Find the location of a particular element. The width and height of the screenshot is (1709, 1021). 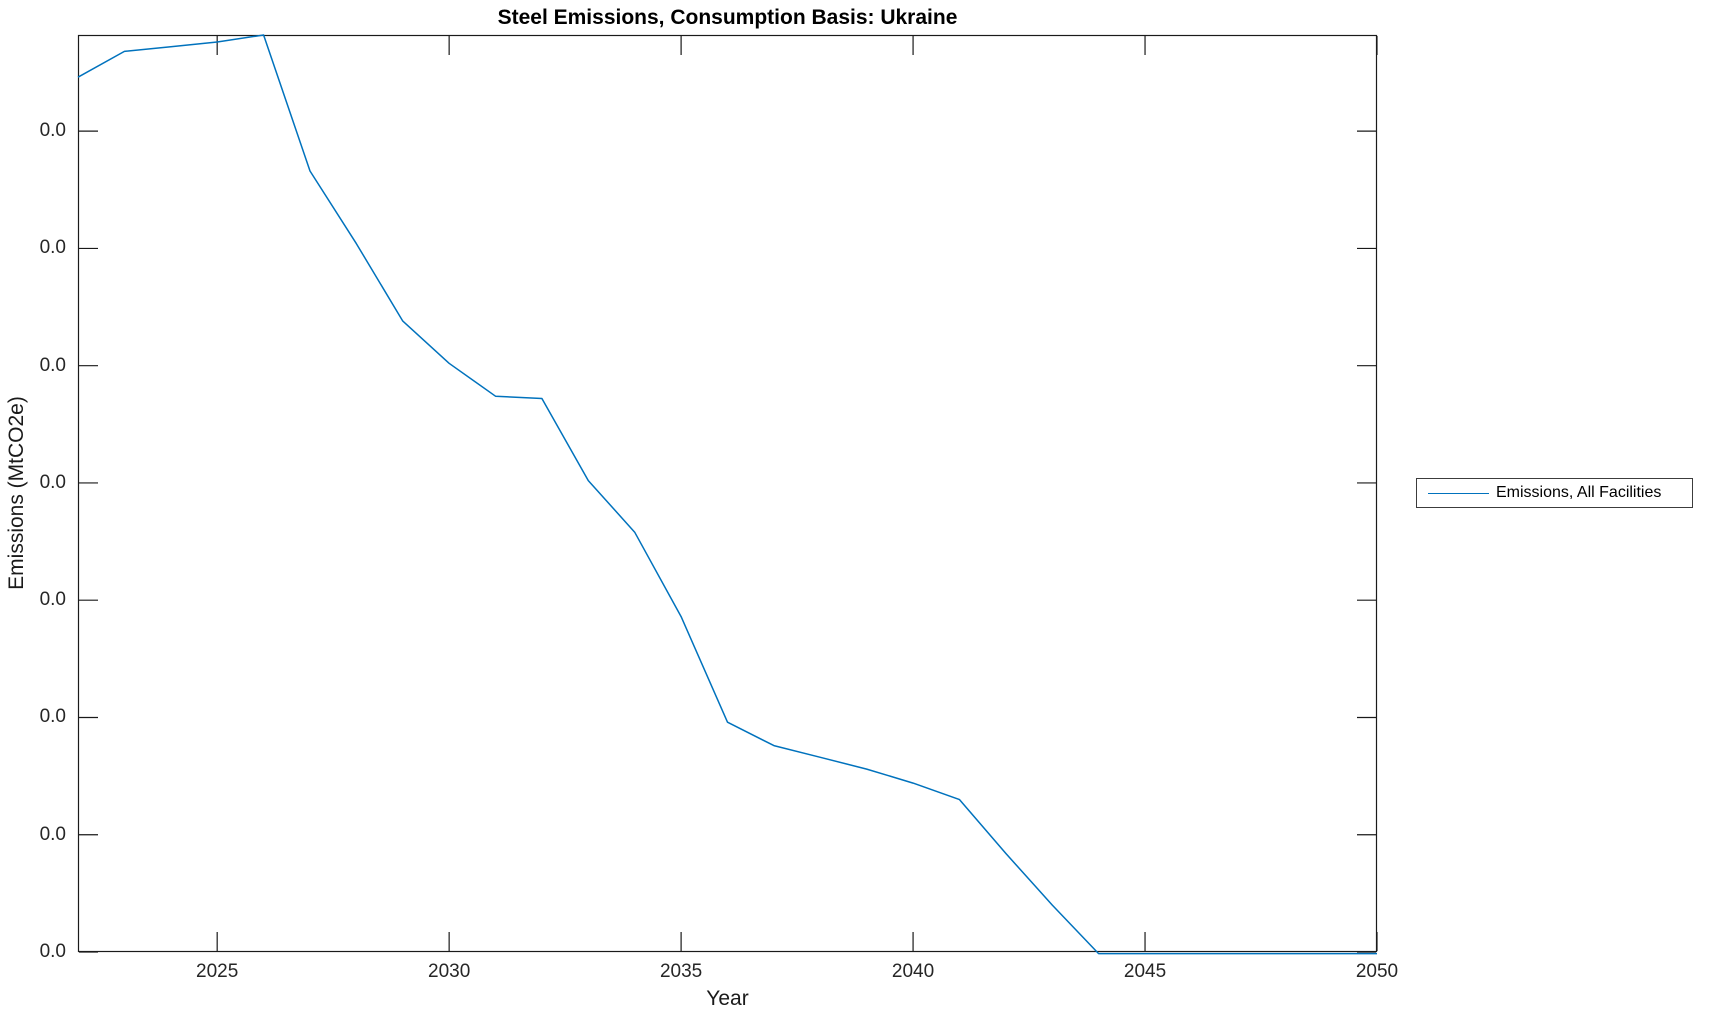

y-axis-label: Emissions (MtCO2e) is located at coordinates (16, 493).